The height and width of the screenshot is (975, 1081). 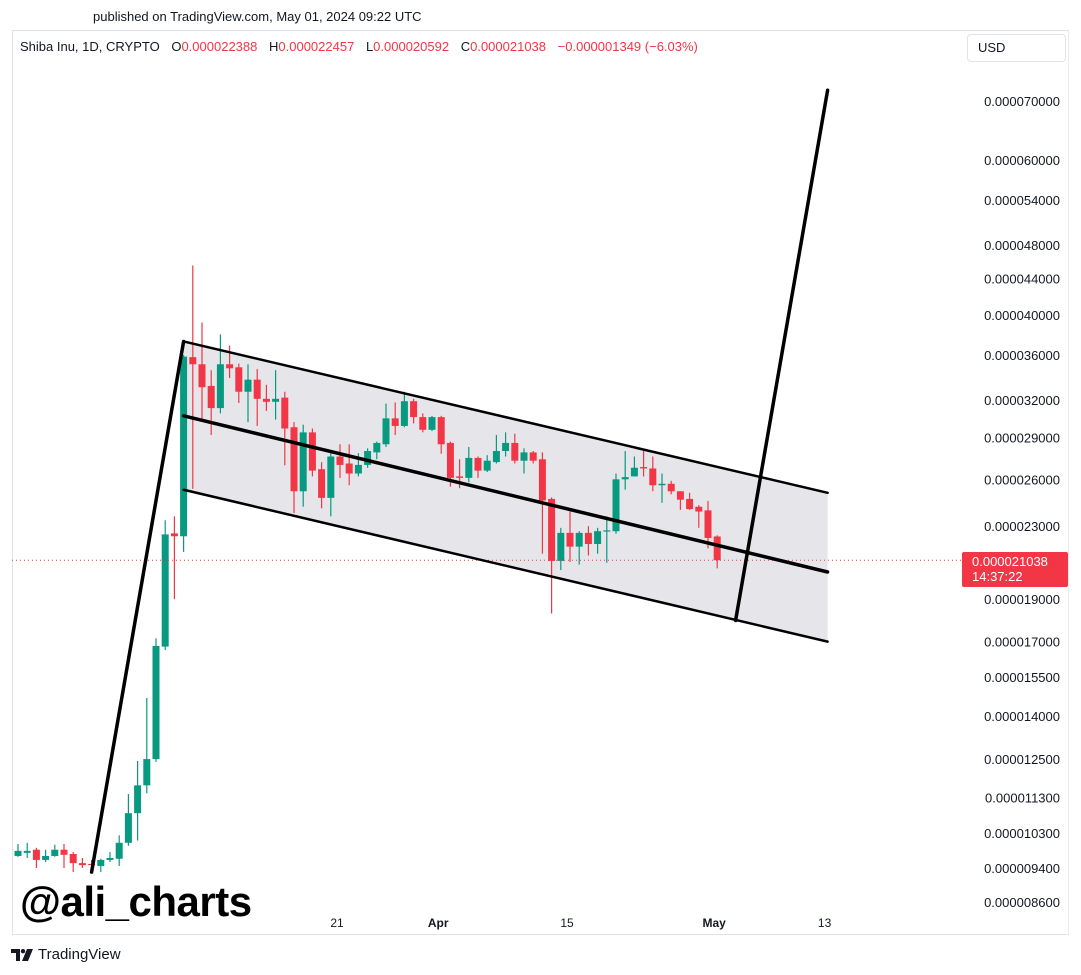 I want to click on target-line, so click(x=781, y=355).